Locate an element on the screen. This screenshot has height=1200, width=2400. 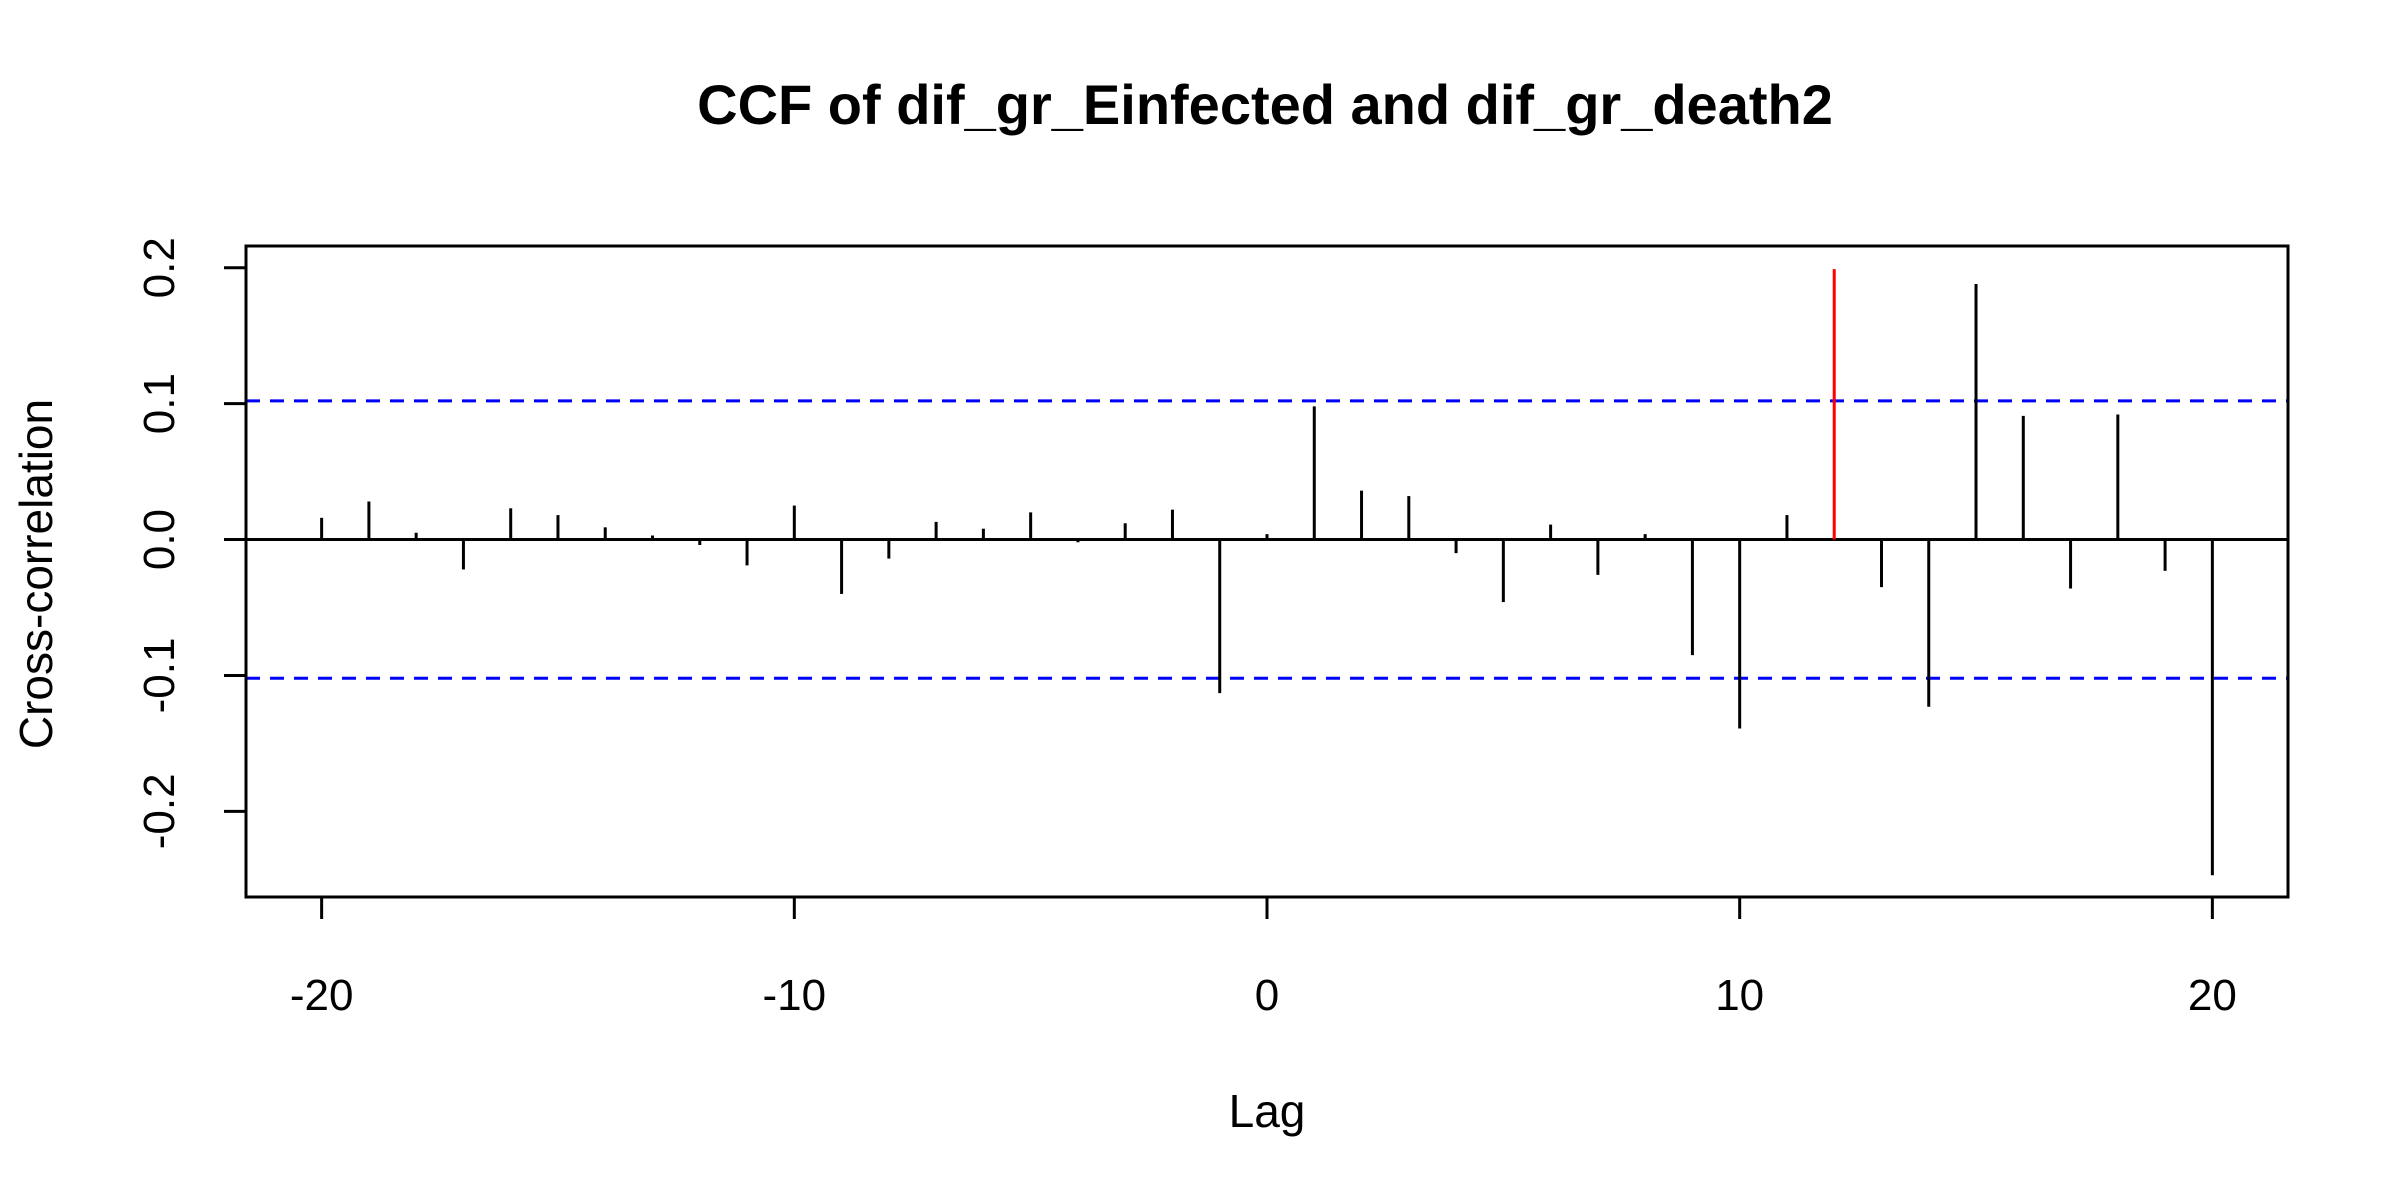
x-tick-label: -20 is located at coordinates (322, 995).